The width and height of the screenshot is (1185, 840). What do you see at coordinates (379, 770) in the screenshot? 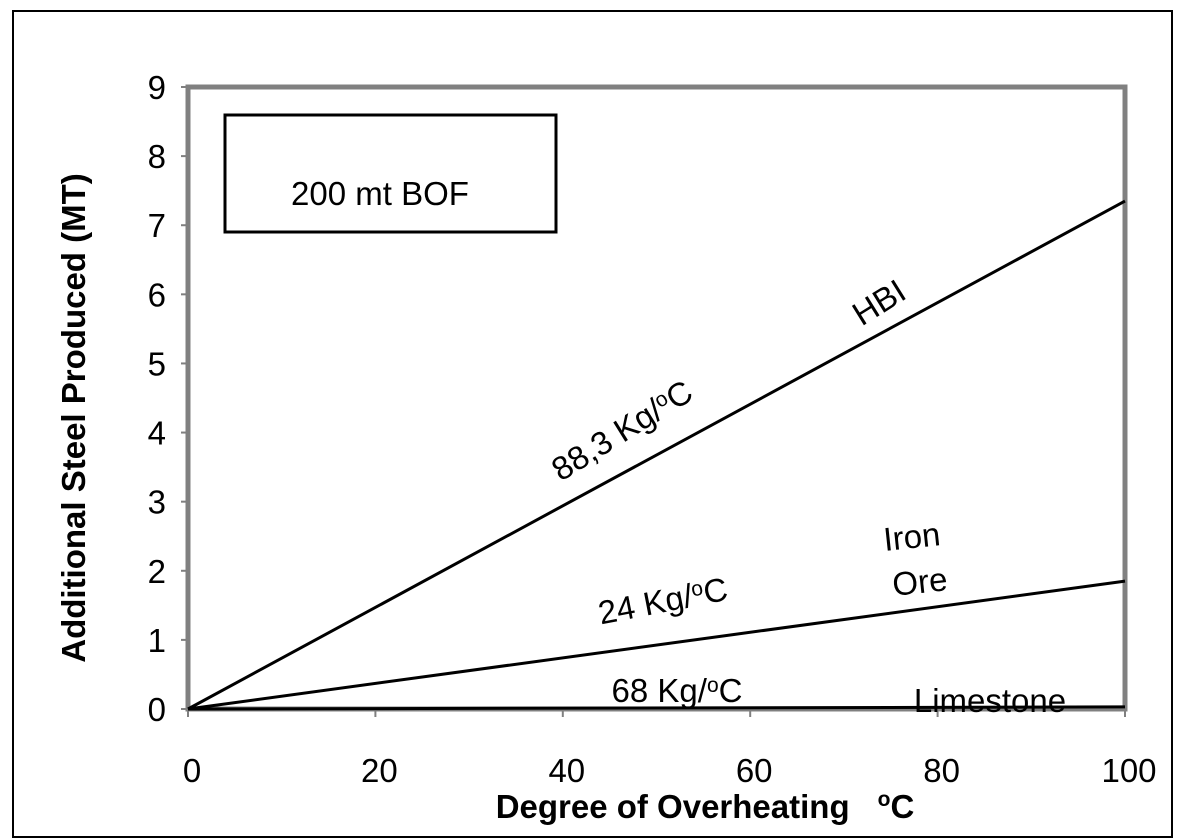
I see `x-tick-label: 20` at bounding box center [379, 770].